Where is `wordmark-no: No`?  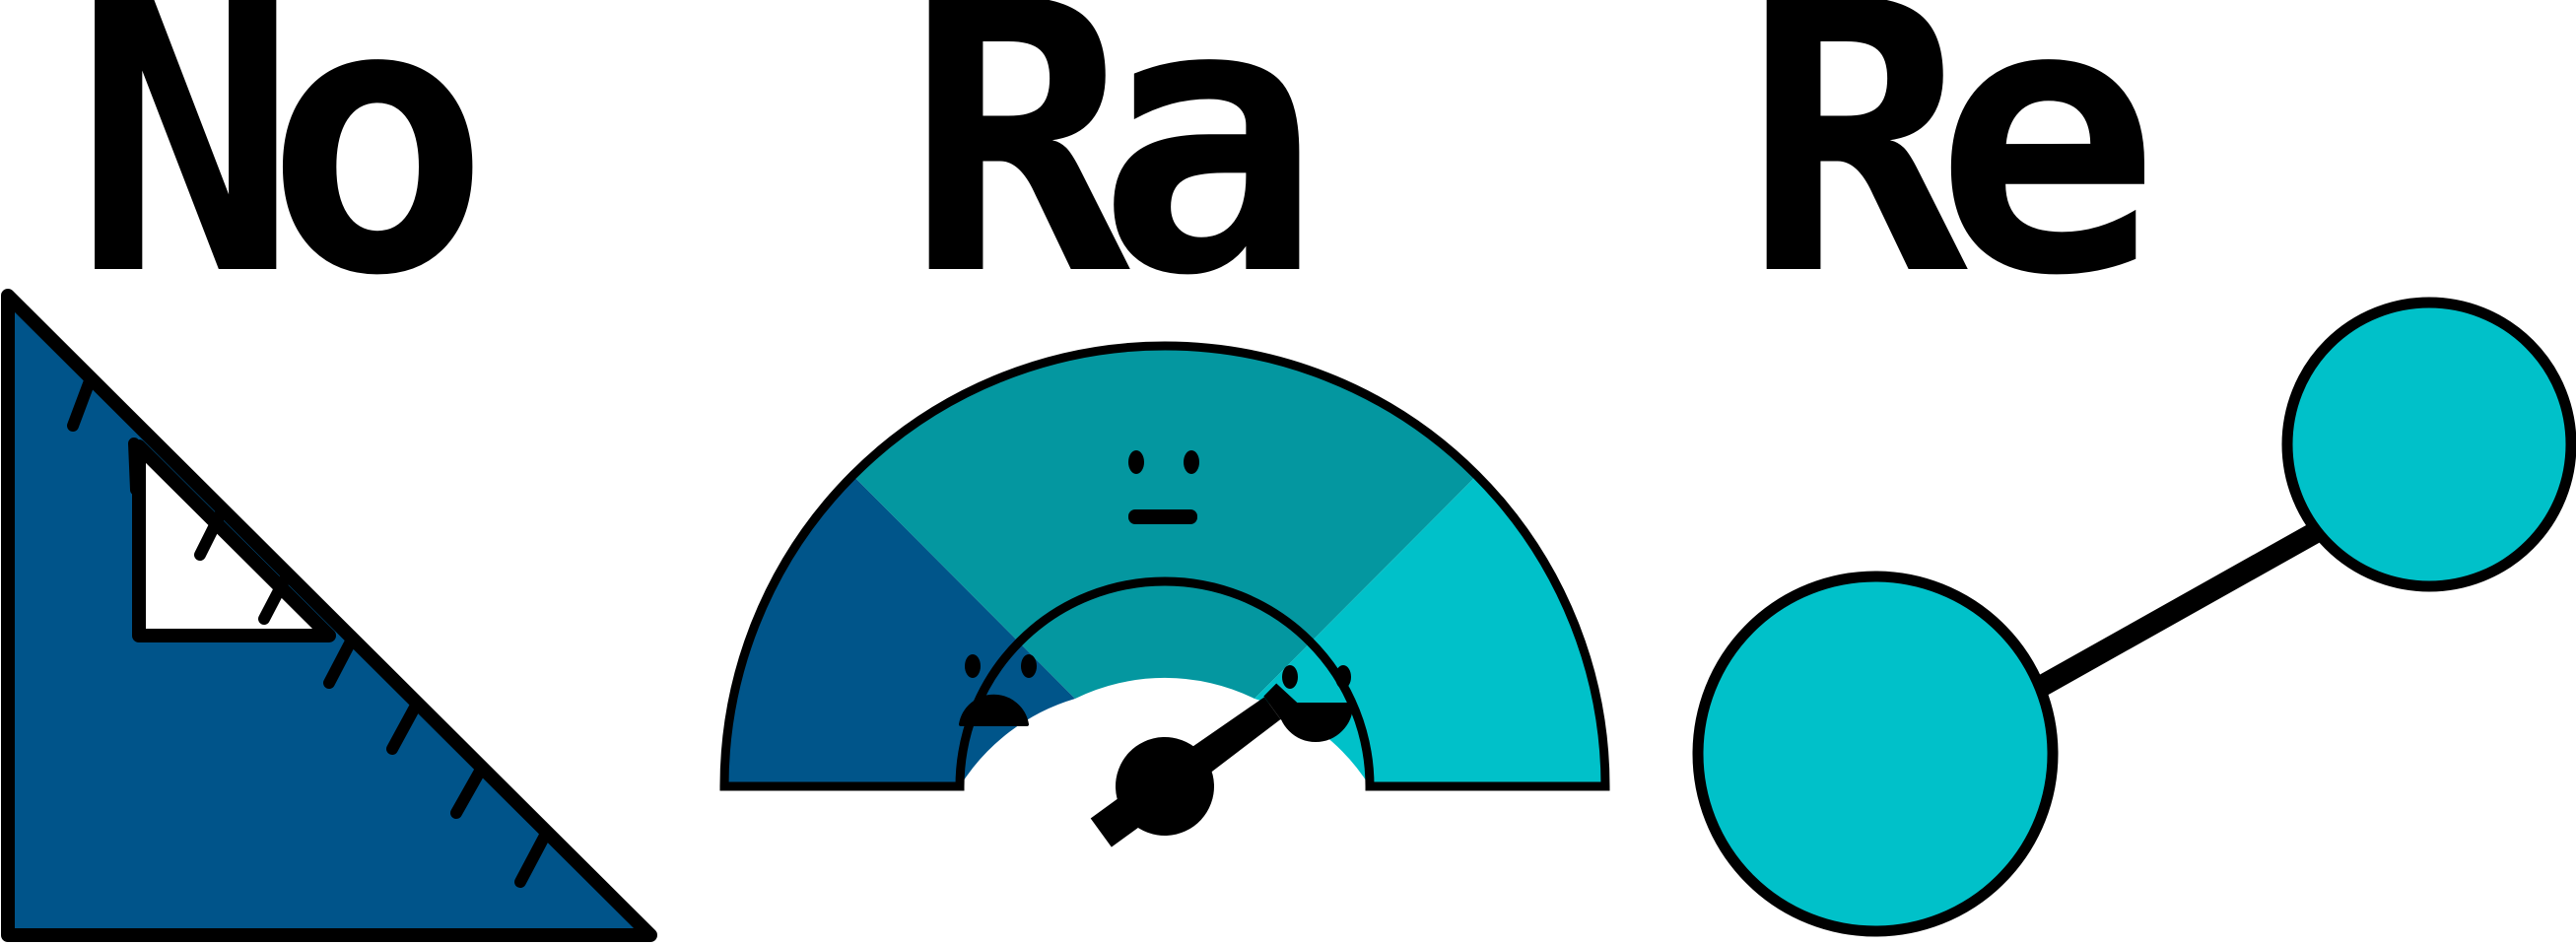
wordmark-no: No is located at coordinates (282, 179).